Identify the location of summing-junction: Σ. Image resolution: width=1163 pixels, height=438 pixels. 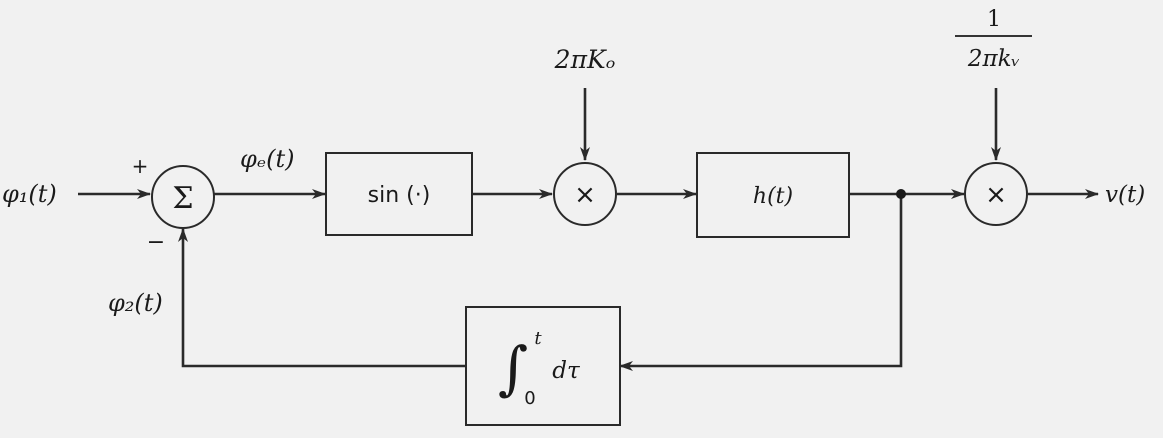
(183, 197).